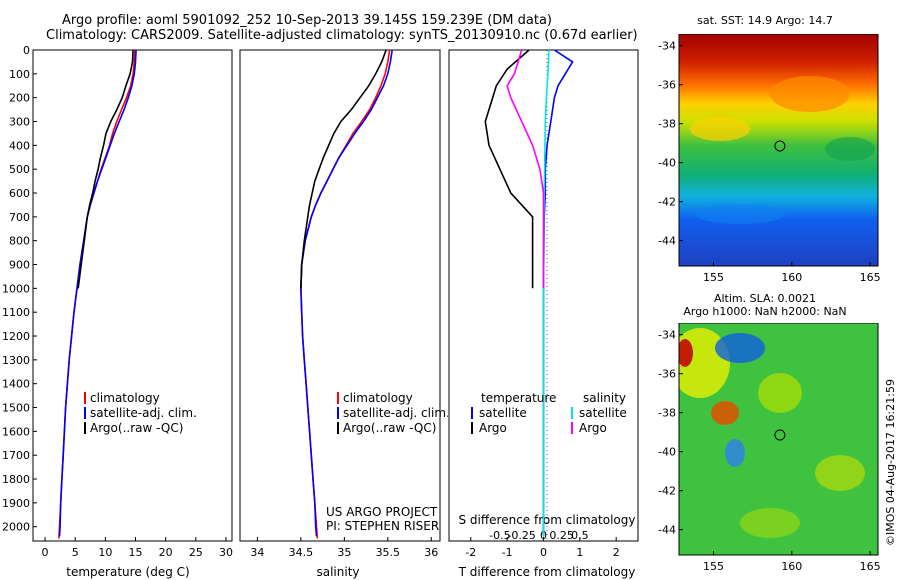  Describe the element at coordinates (19, 145) in the screenshot. I see `y-tick-label: 400` at that location.